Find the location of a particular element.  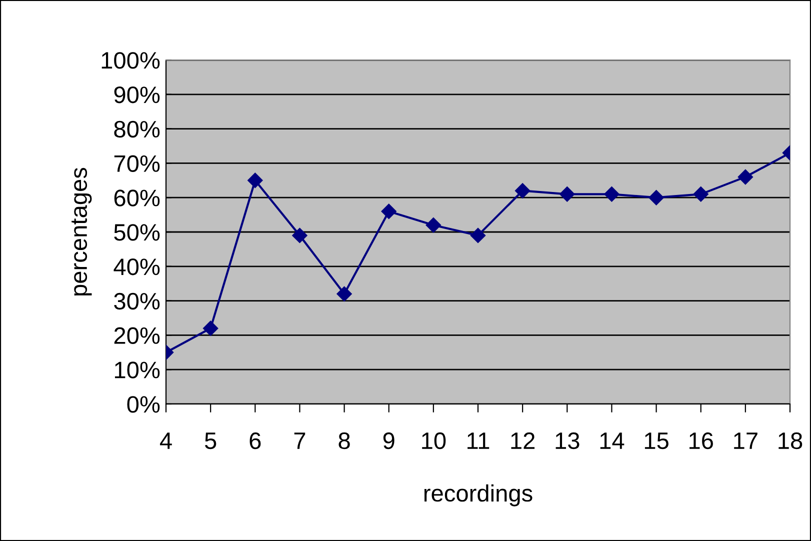

x-tick-label: 14 is located at coordinates (612, 440).